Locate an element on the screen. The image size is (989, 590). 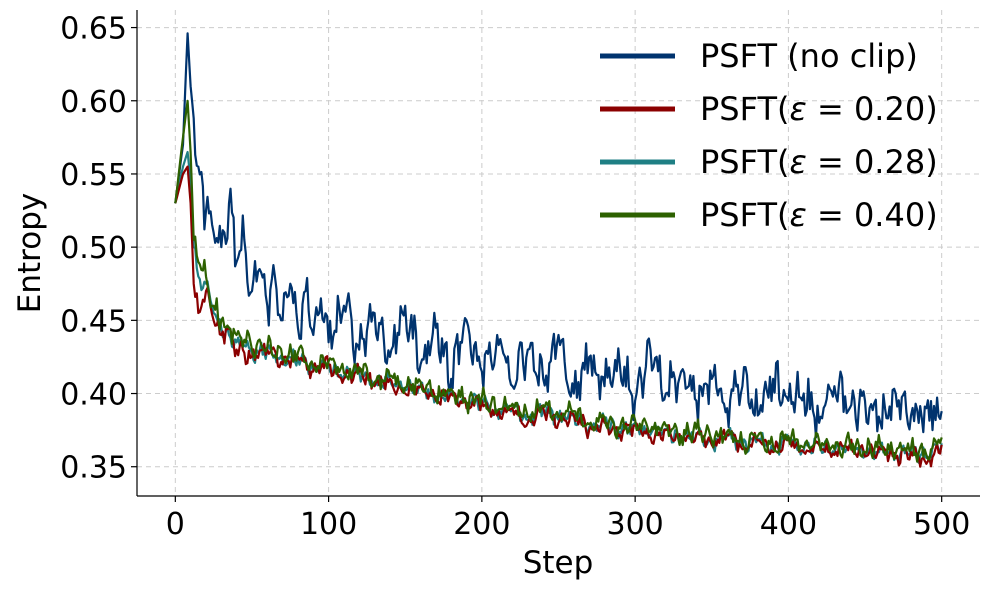
x-tick-label: 200 is located at coordinates (481, 524).